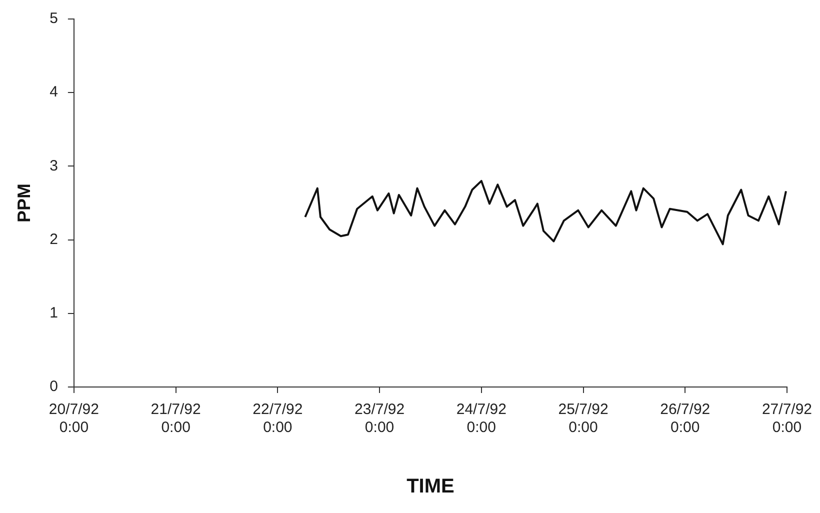 Image resolution: width=820 pixels, height=513 pixels. Describe the element at coordinates (54, 92) in the screenshot. I see `y-tick-label: 4` at that location.